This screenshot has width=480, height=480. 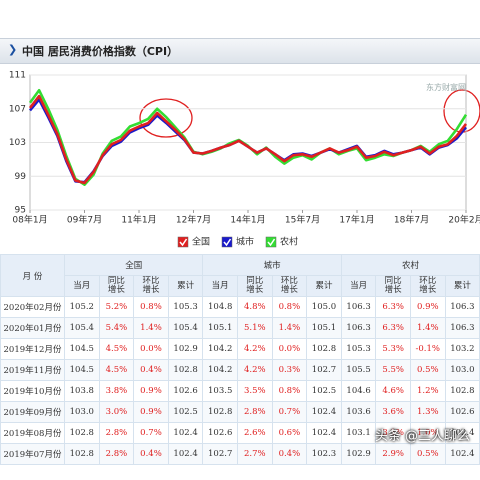 I want to click on value-cell: 5.4%, so click(x=116, y=328).